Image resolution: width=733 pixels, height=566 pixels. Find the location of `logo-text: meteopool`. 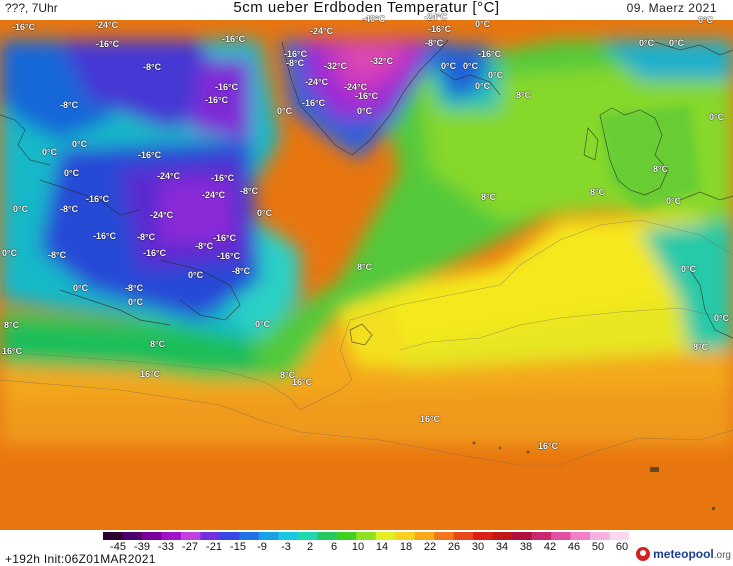

logo-text: meteopool is located at coordinates (683, 554).